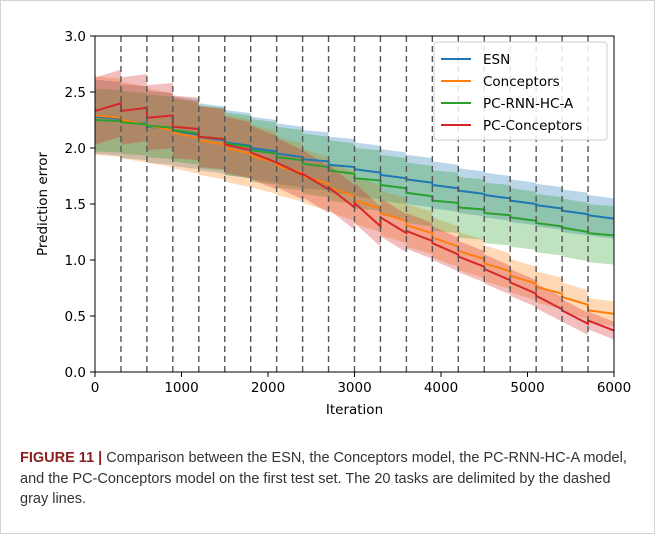 Image resolution: width=655 pixels, height=534 pixels. I want to click on x-axis-label: Iteration, so click(354, 410).